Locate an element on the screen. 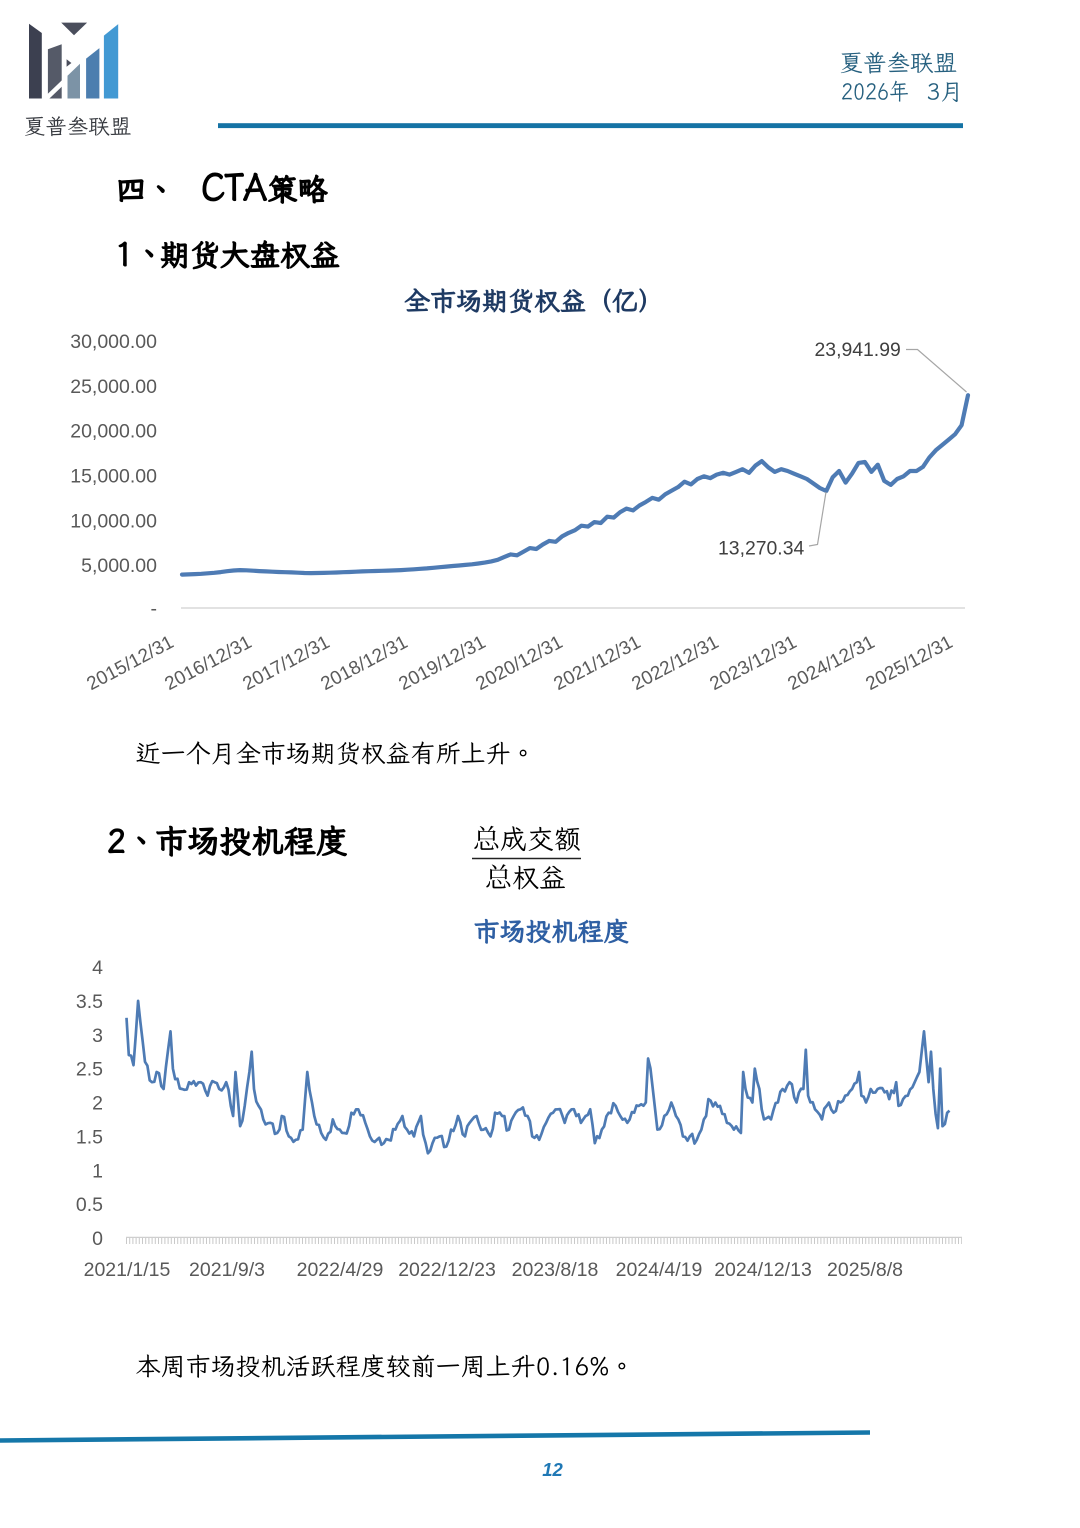 The height and width of the screenshot is (1528, 1080). svg-text: 2018/12/31 is located at coordinates (365, 663).